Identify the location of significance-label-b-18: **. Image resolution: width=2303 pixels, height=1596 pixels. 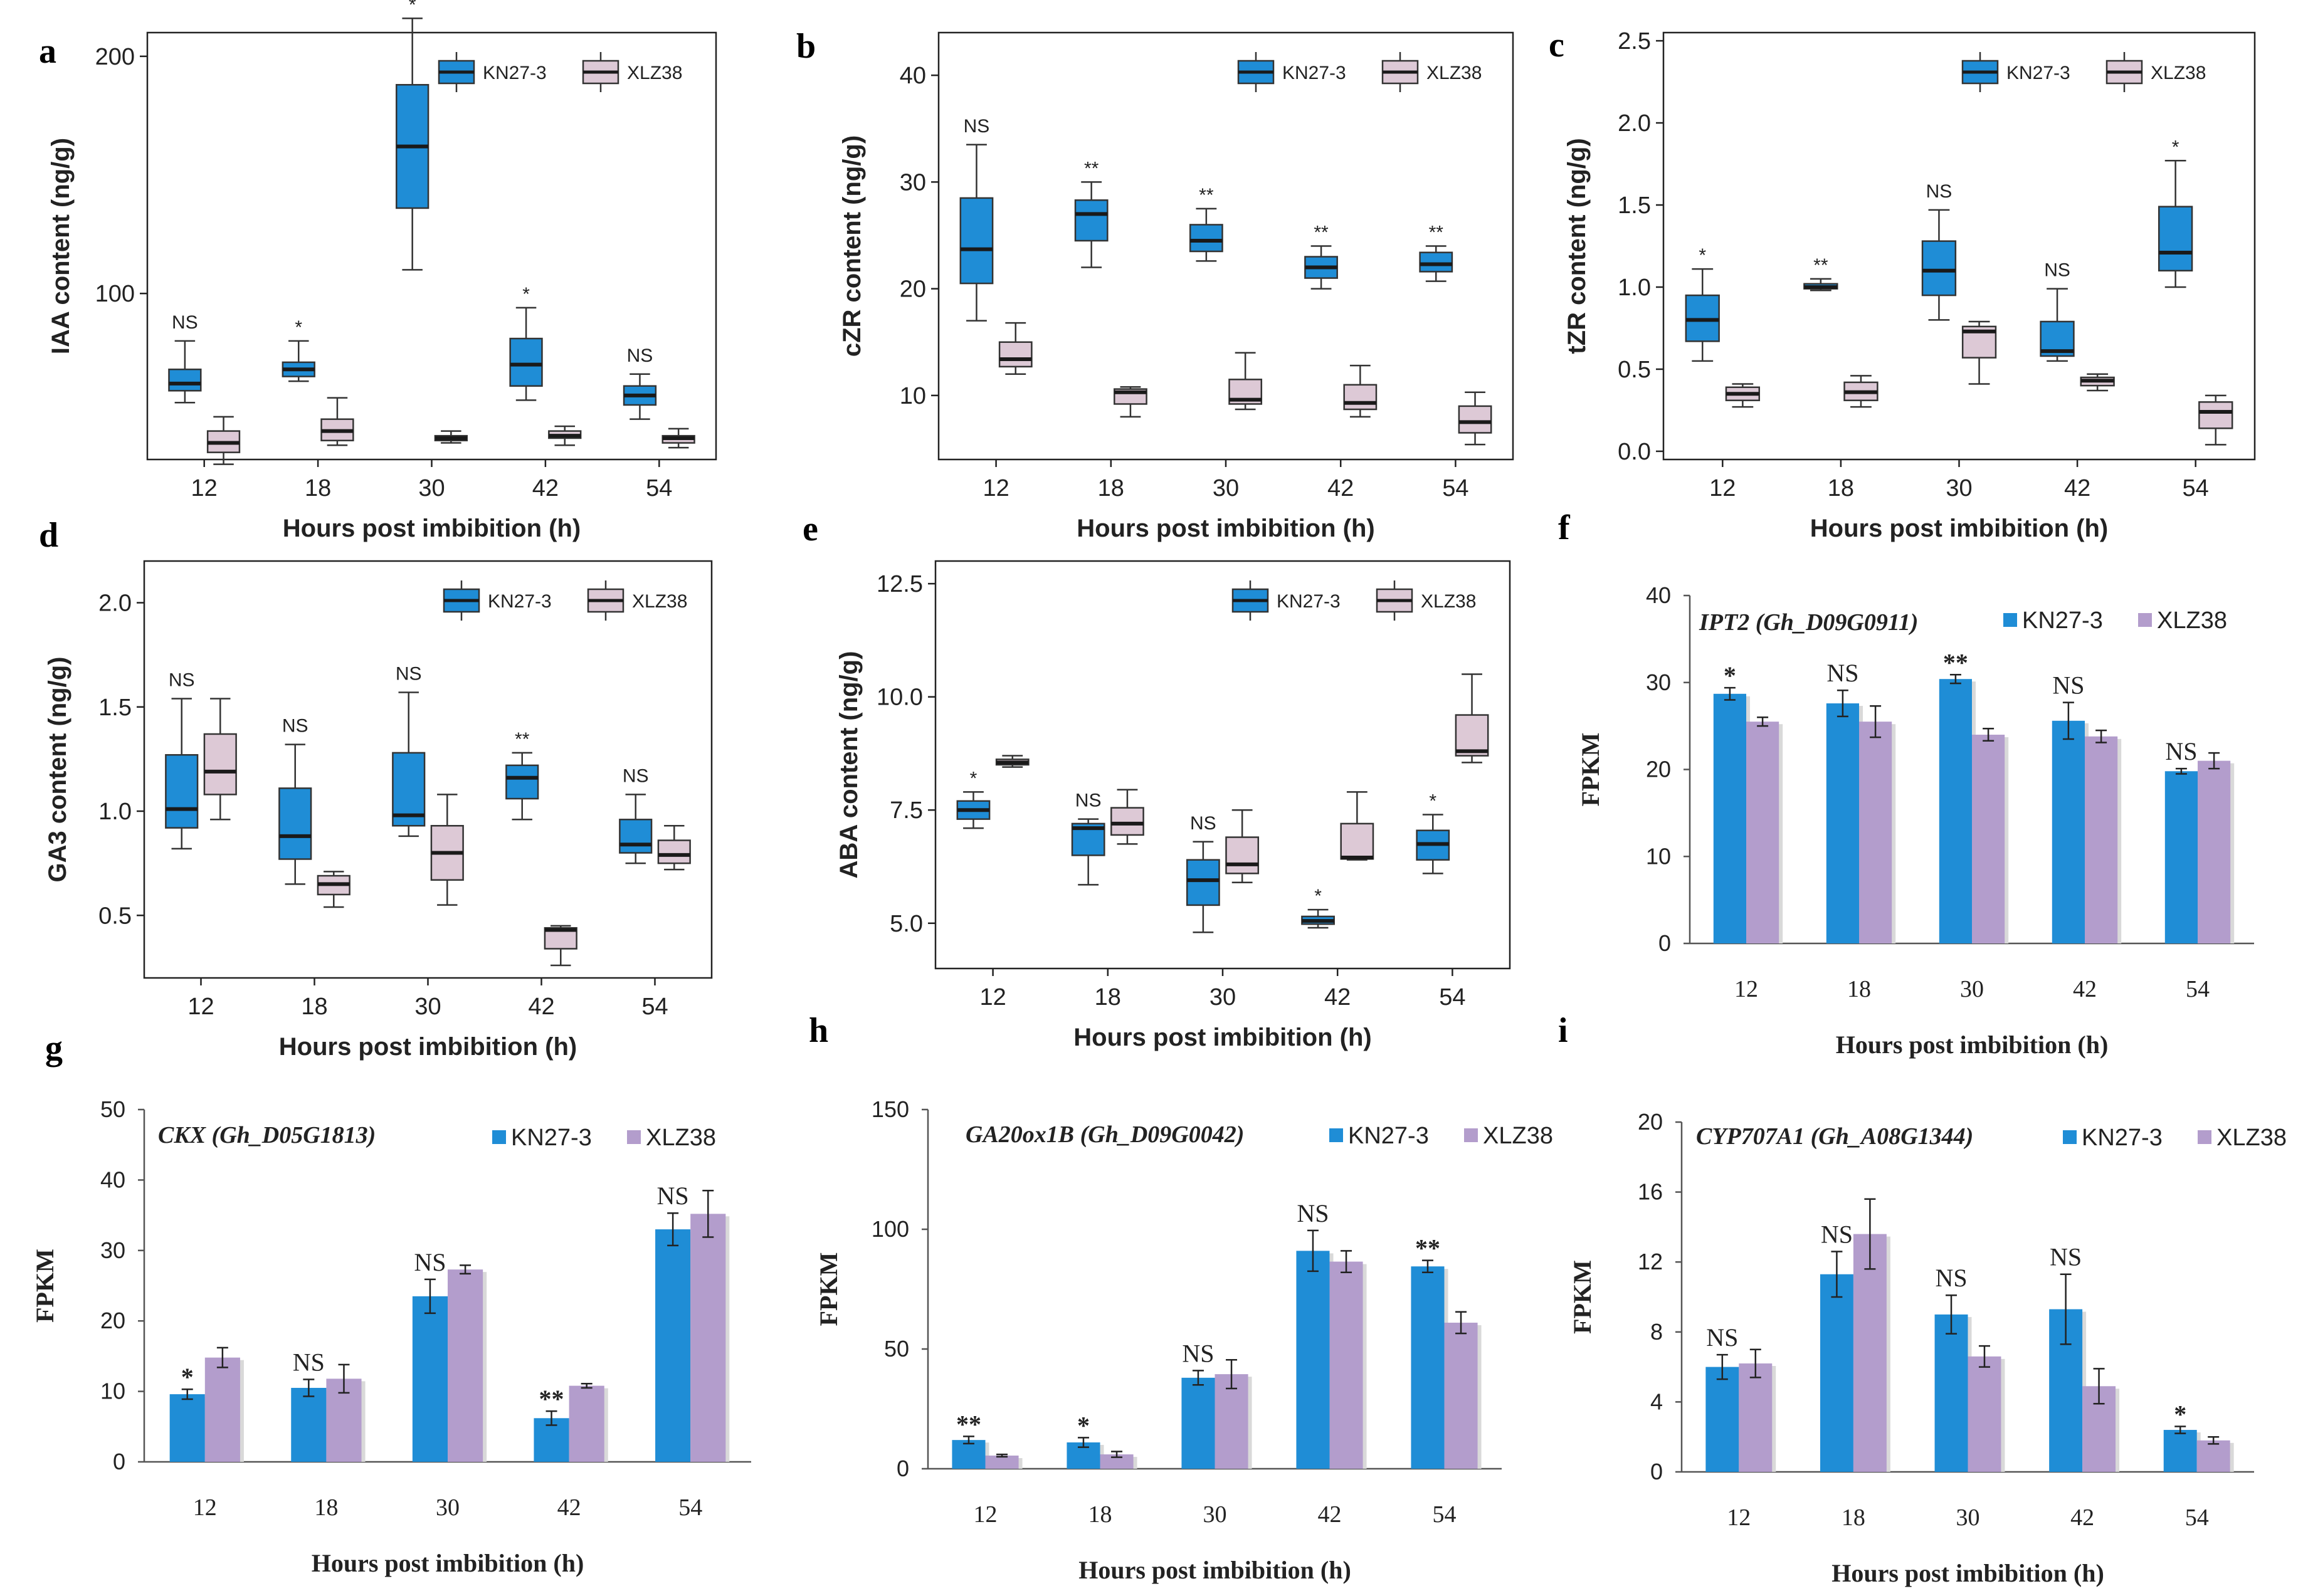
(1091, 169).